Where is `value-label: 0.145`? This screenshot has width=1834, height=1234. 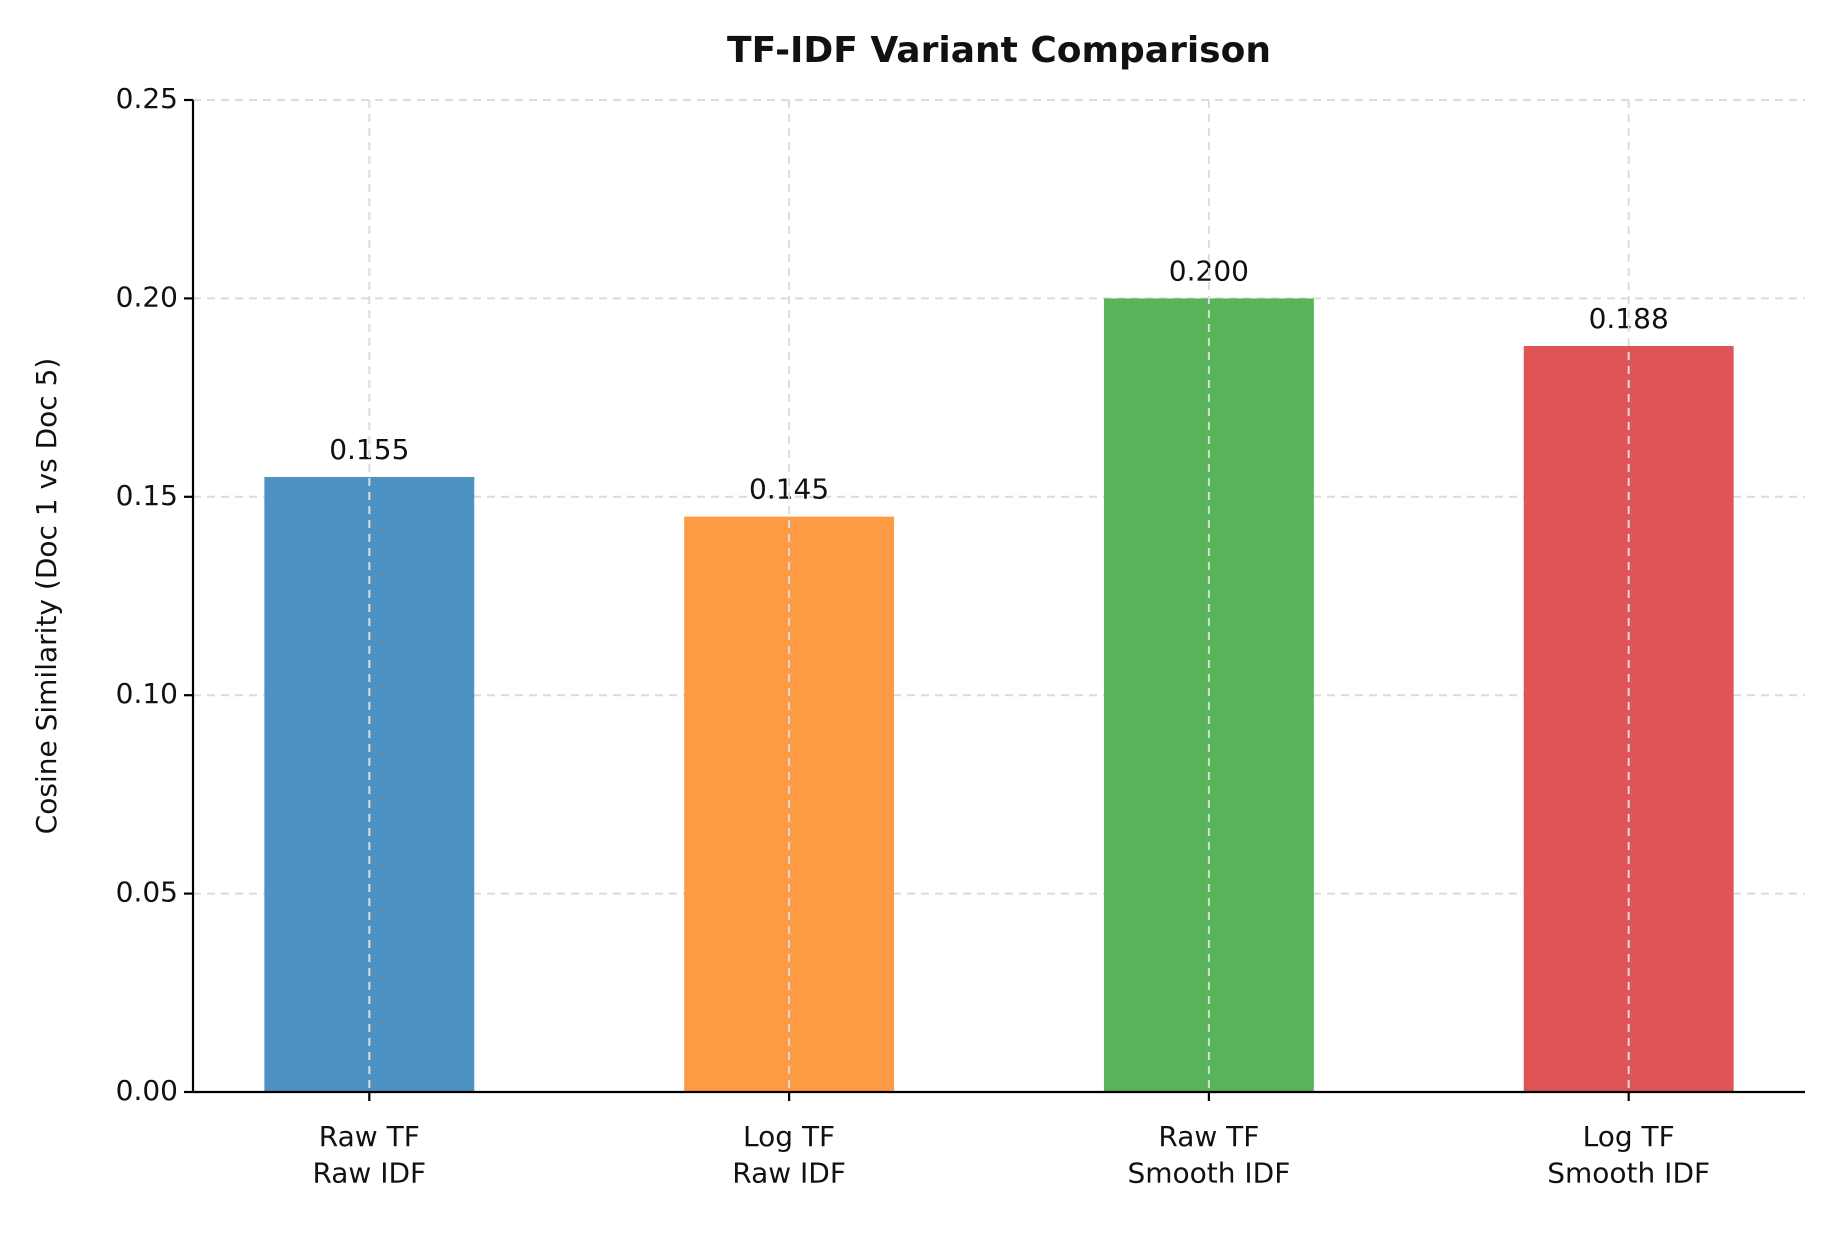
value-label: 0.145 is located at coordinates (789, 489).